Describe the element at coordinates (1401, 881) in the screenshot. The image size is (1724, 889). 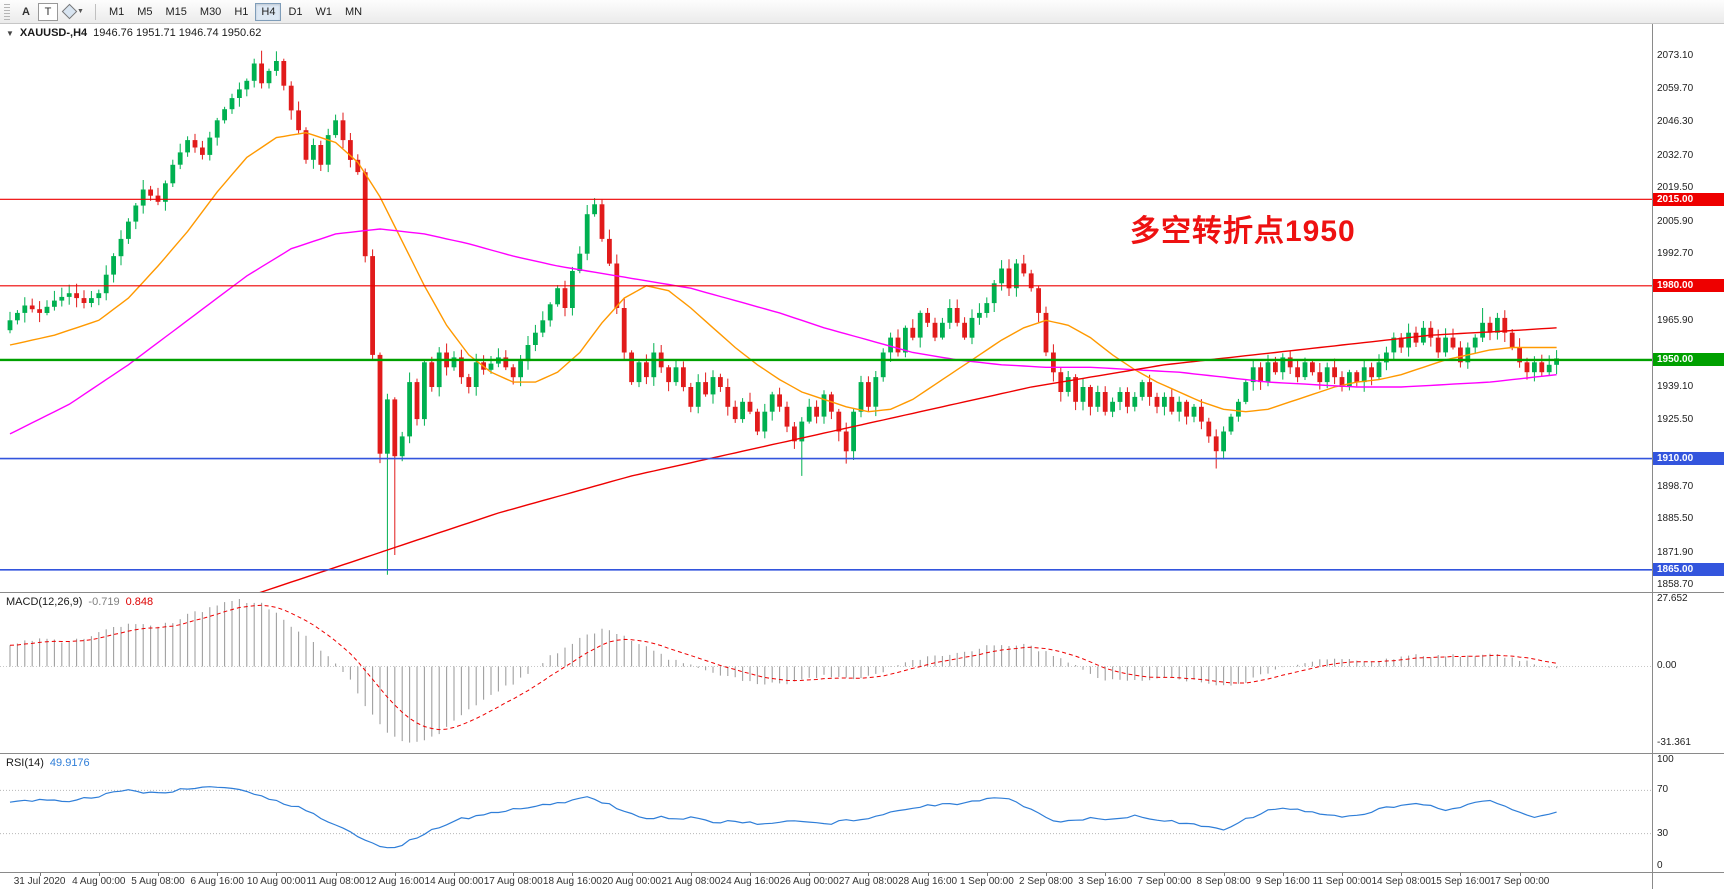
I see `time-label: 14 Sep 08:00` at that location.